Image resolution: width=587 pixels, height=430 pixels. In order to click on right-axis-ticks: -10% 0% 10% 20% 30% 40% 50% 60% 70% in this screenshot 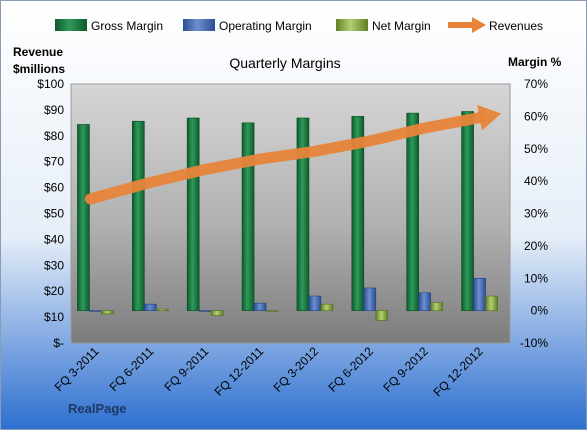, I will do `click(534, 213)`.